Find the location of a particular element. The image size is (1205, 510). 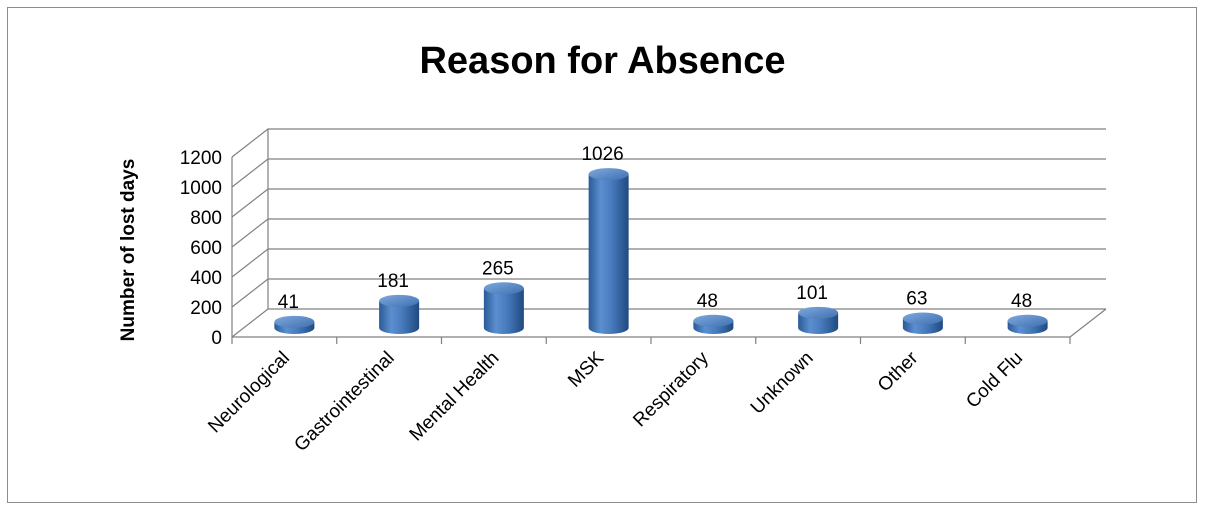

data-label: 41 is located at coordinates (288, 302).